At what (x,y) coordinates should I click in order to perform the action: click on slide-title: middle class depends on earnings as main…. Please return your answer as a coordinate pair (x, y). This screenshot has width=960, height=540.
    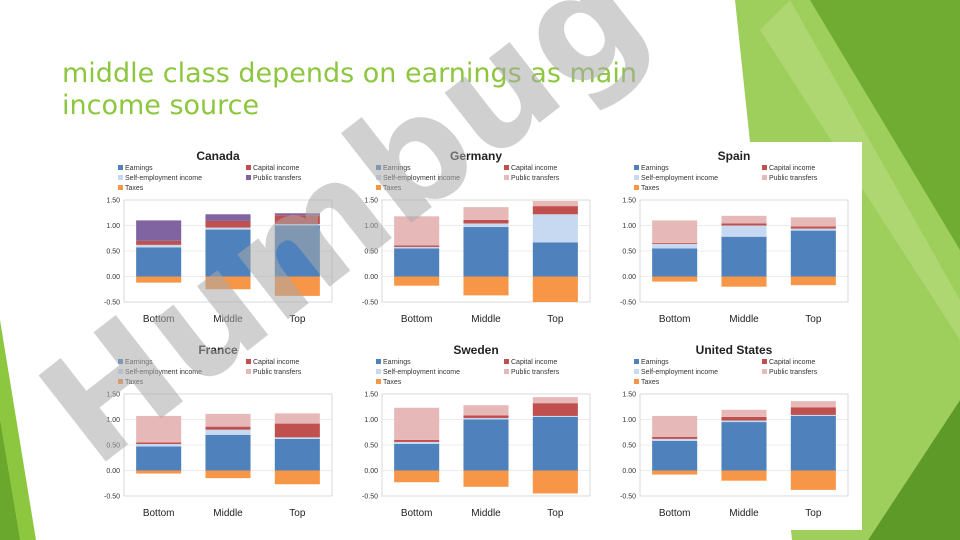
    Looking at the image, I should click on (349, 89).